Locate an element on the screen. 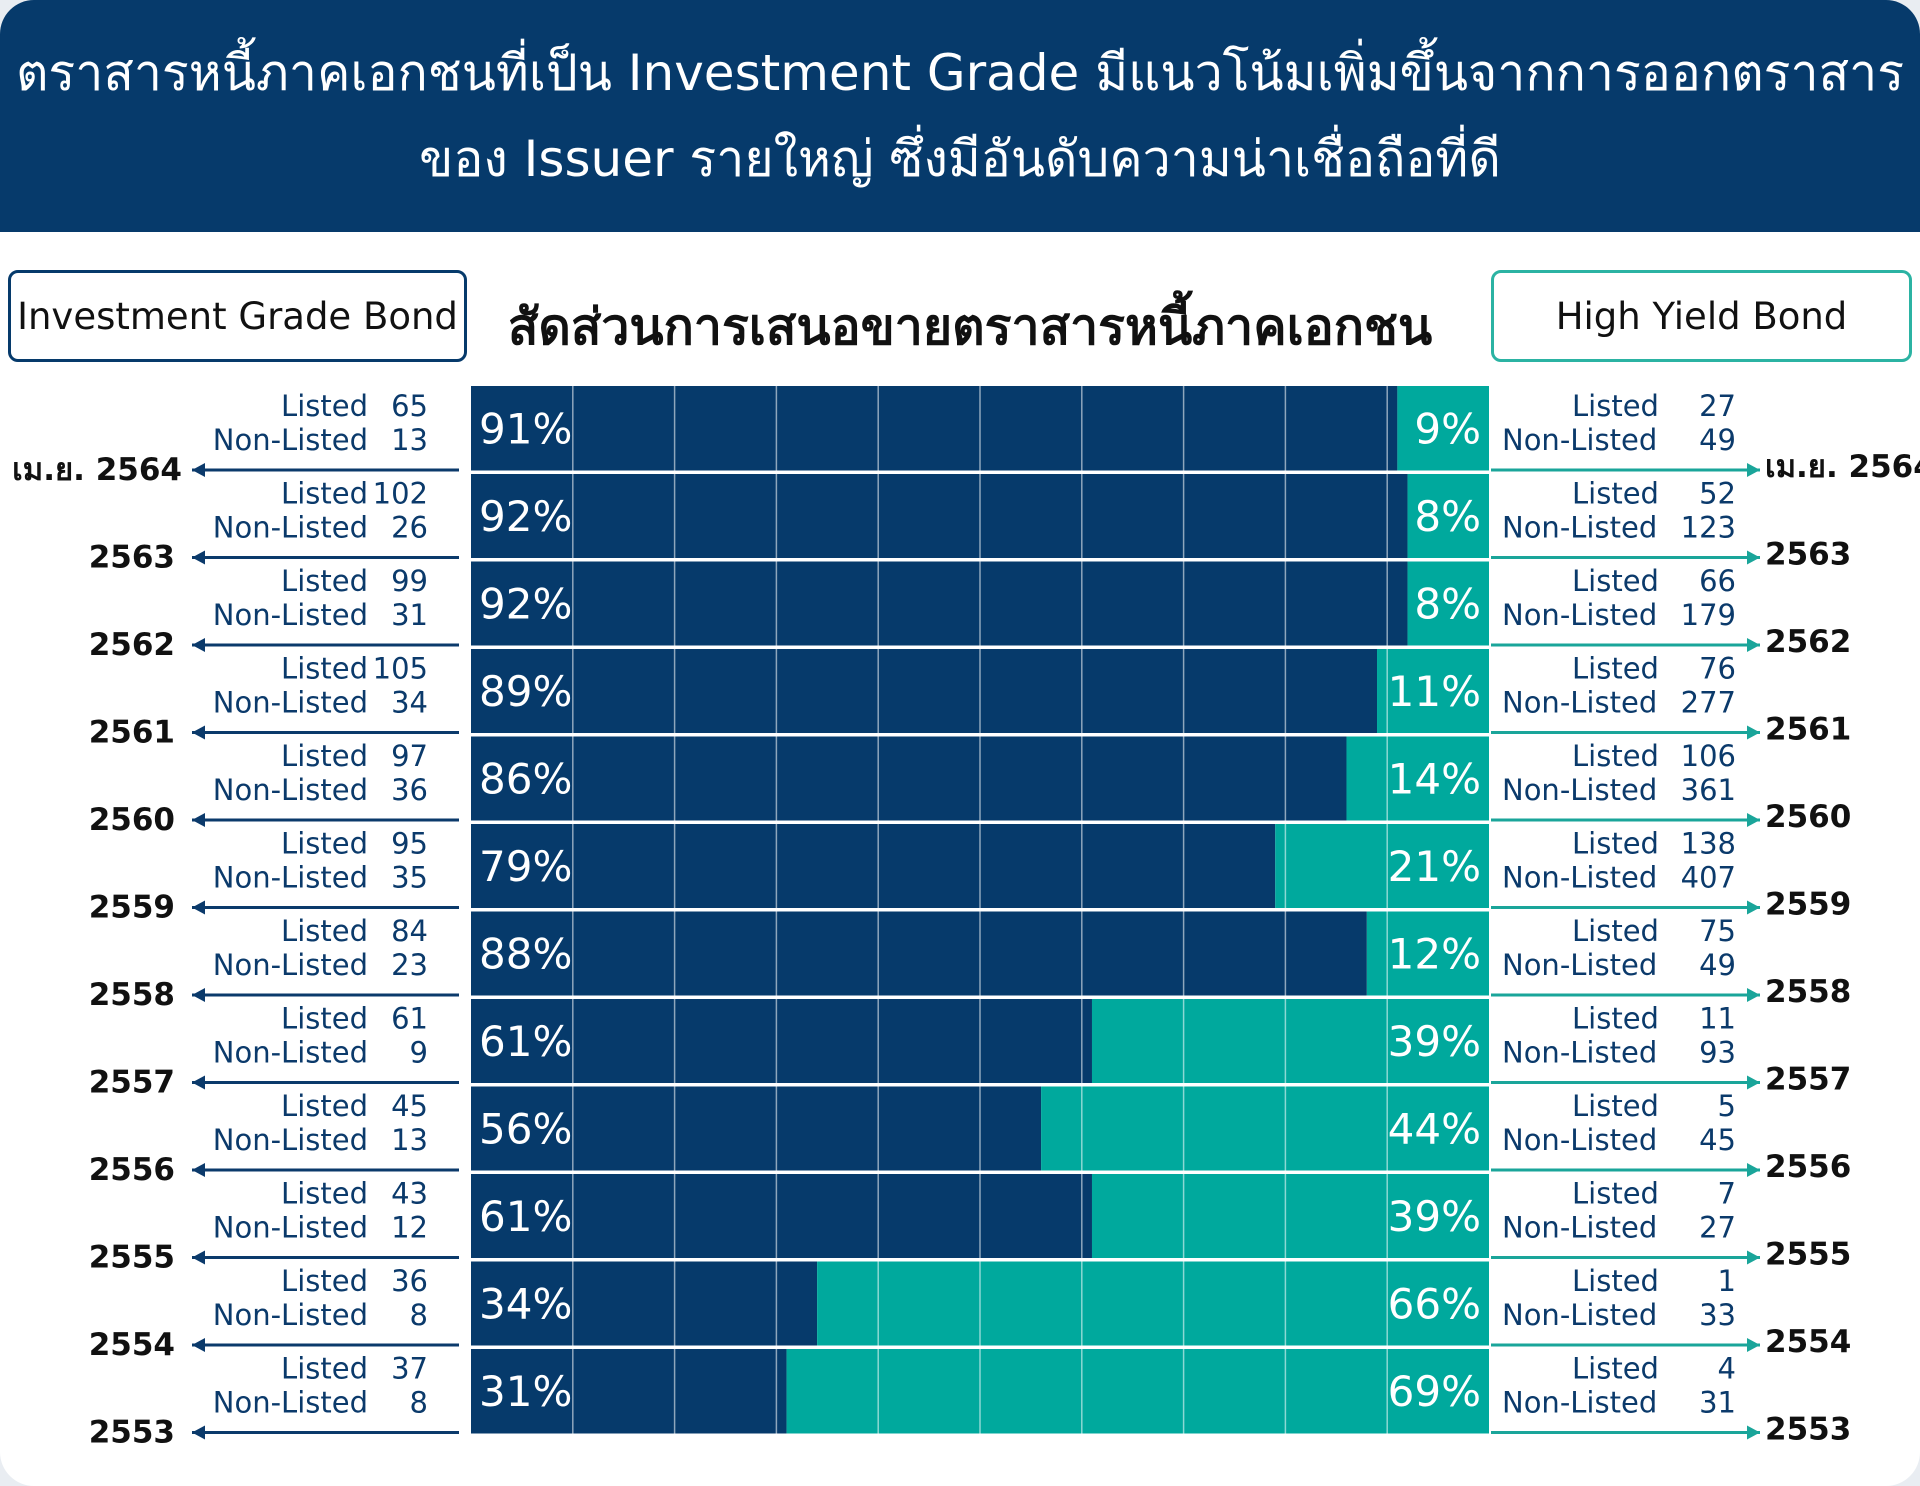  hy-listed-value: 4 is located at coordinates (1727, 1369).